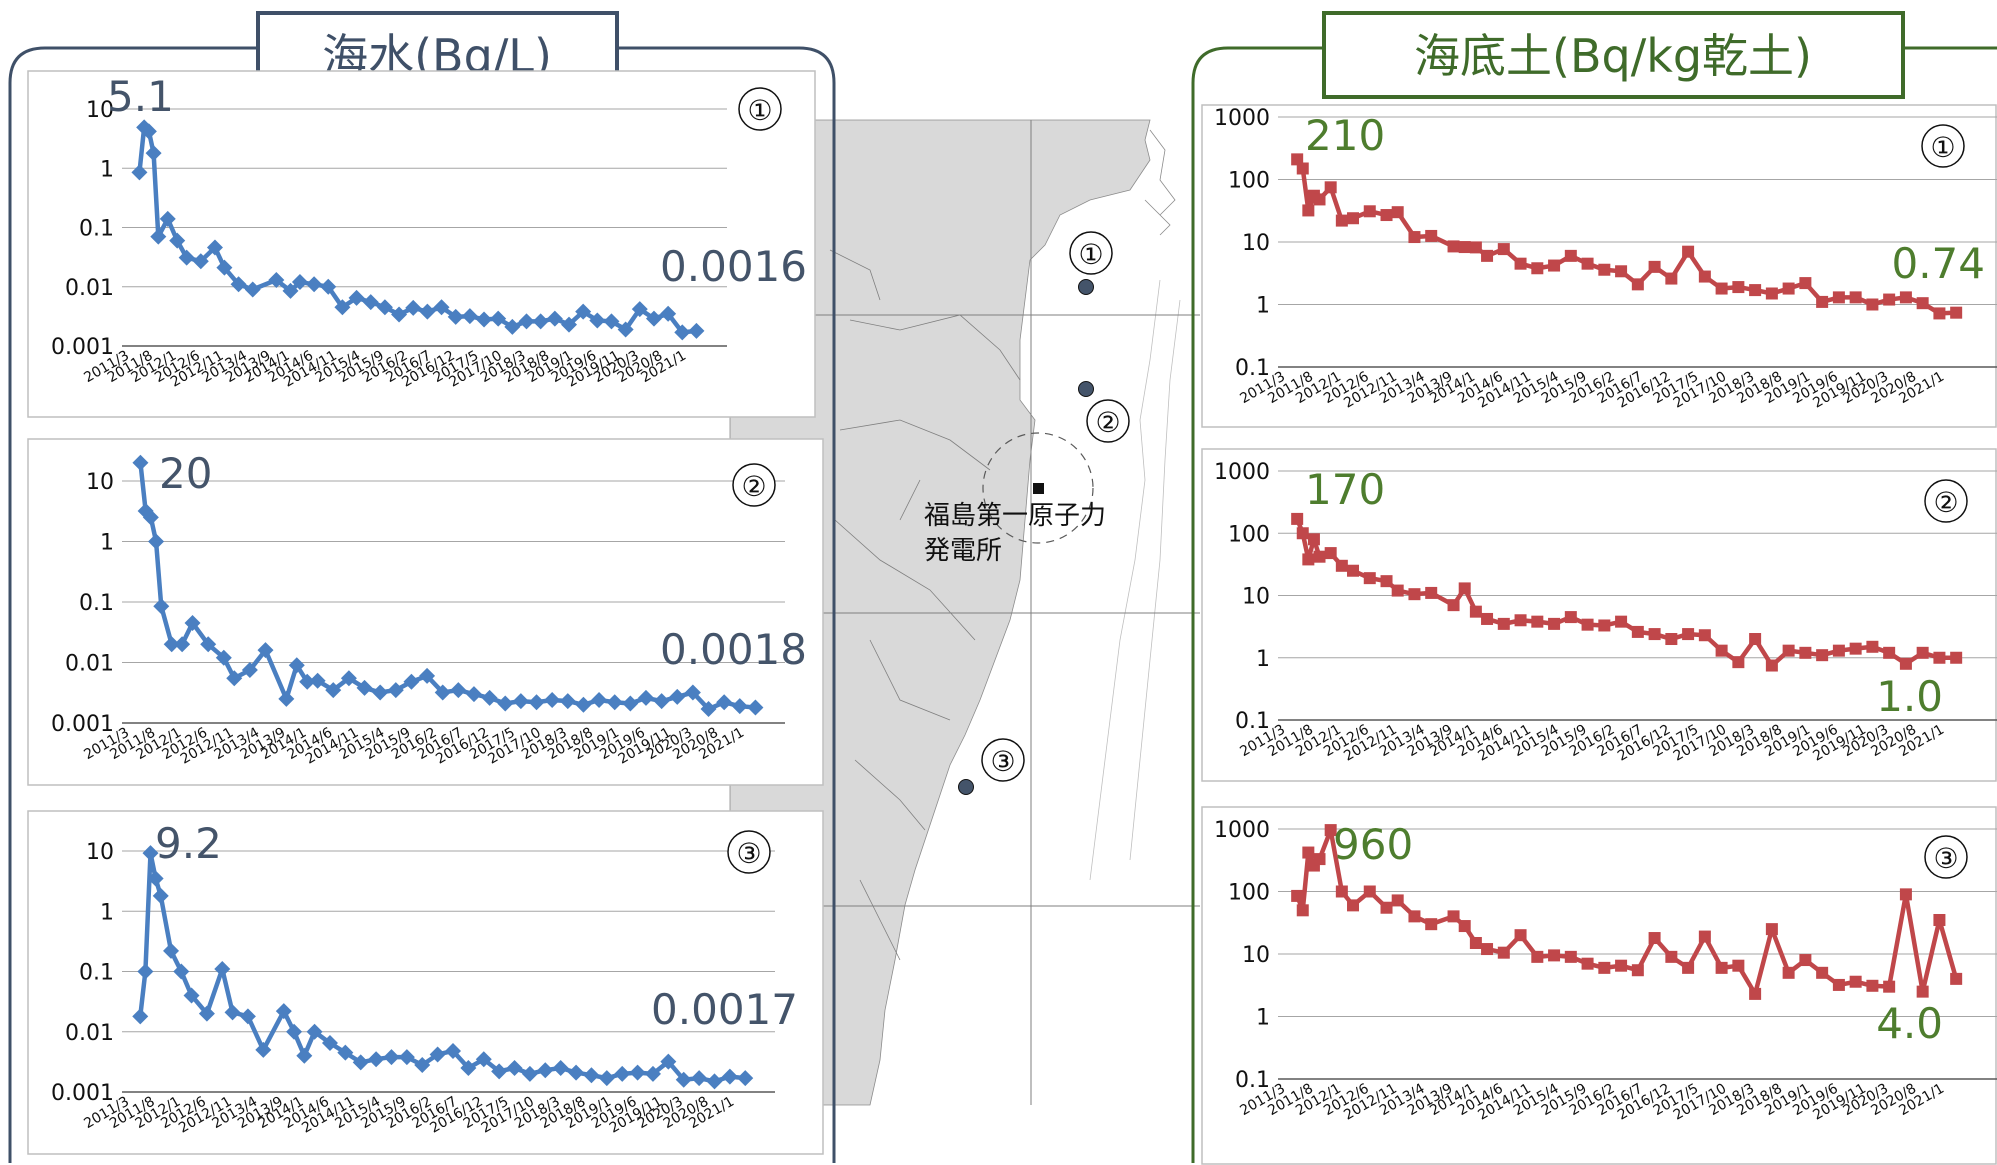  What do you see at coordinates (425, 982) in the screenshot?
I see `chart-frame` at bounding box center [425, 982].